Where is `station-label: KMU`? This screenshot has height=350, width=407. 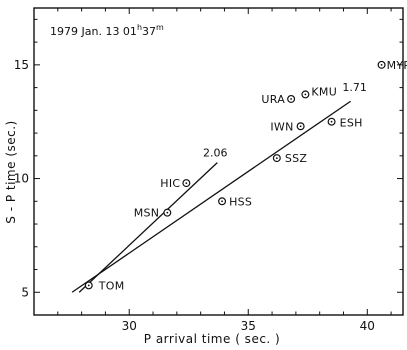 station-label: KMU is located at coordinates (324, 91).